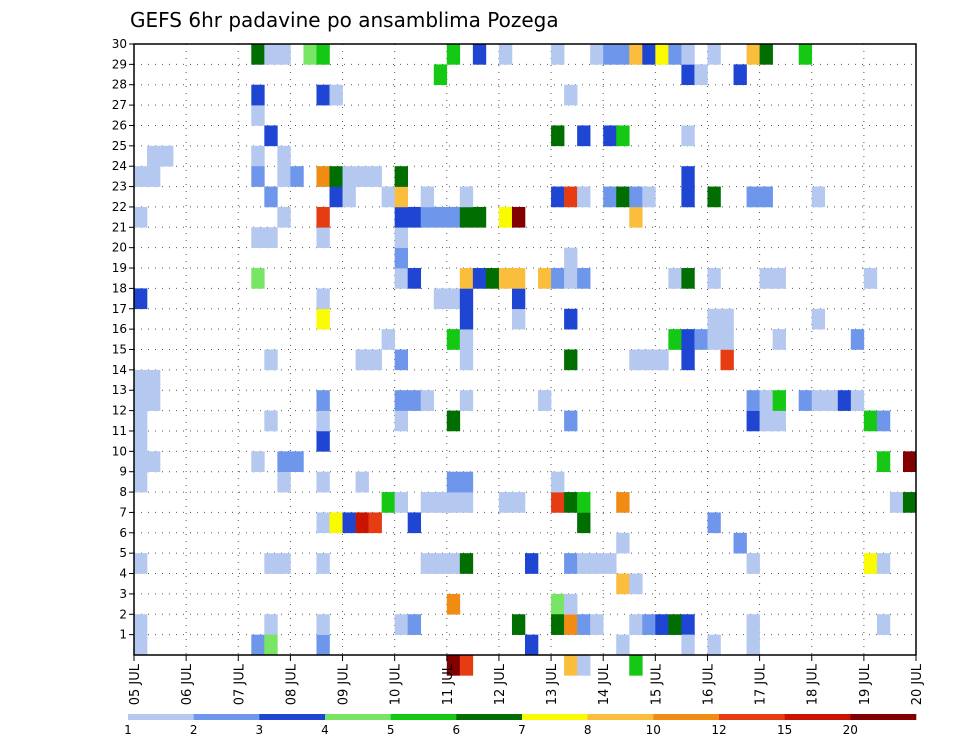 The width and height of the screenshot is (960, 742). I want to click on y-tick-label: 20, so click(119, 248).